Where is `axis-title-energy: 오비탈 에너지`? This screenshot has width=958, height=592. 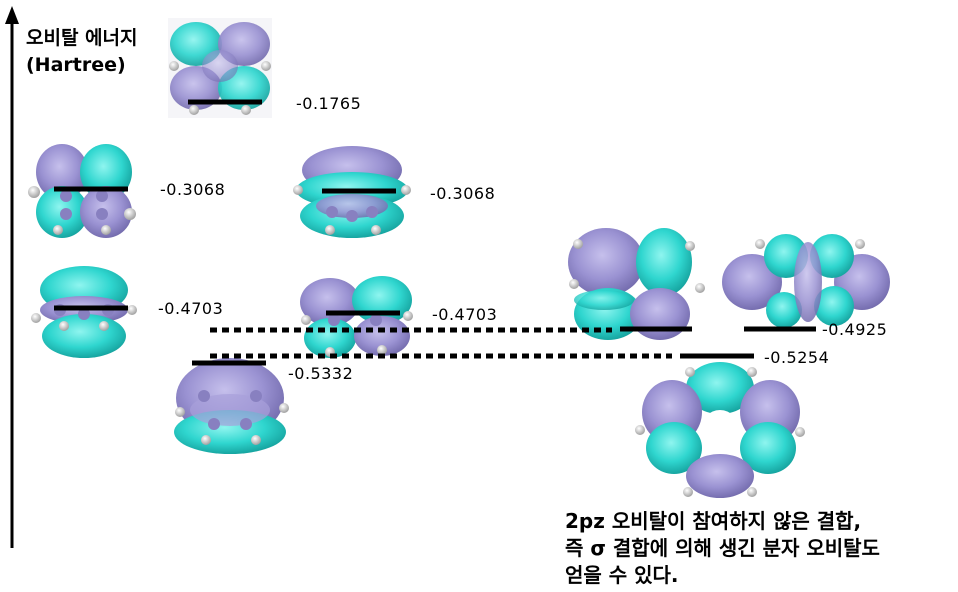 axis-title-energy: 오비탈 에너지 is located at coordinates (82, 38).